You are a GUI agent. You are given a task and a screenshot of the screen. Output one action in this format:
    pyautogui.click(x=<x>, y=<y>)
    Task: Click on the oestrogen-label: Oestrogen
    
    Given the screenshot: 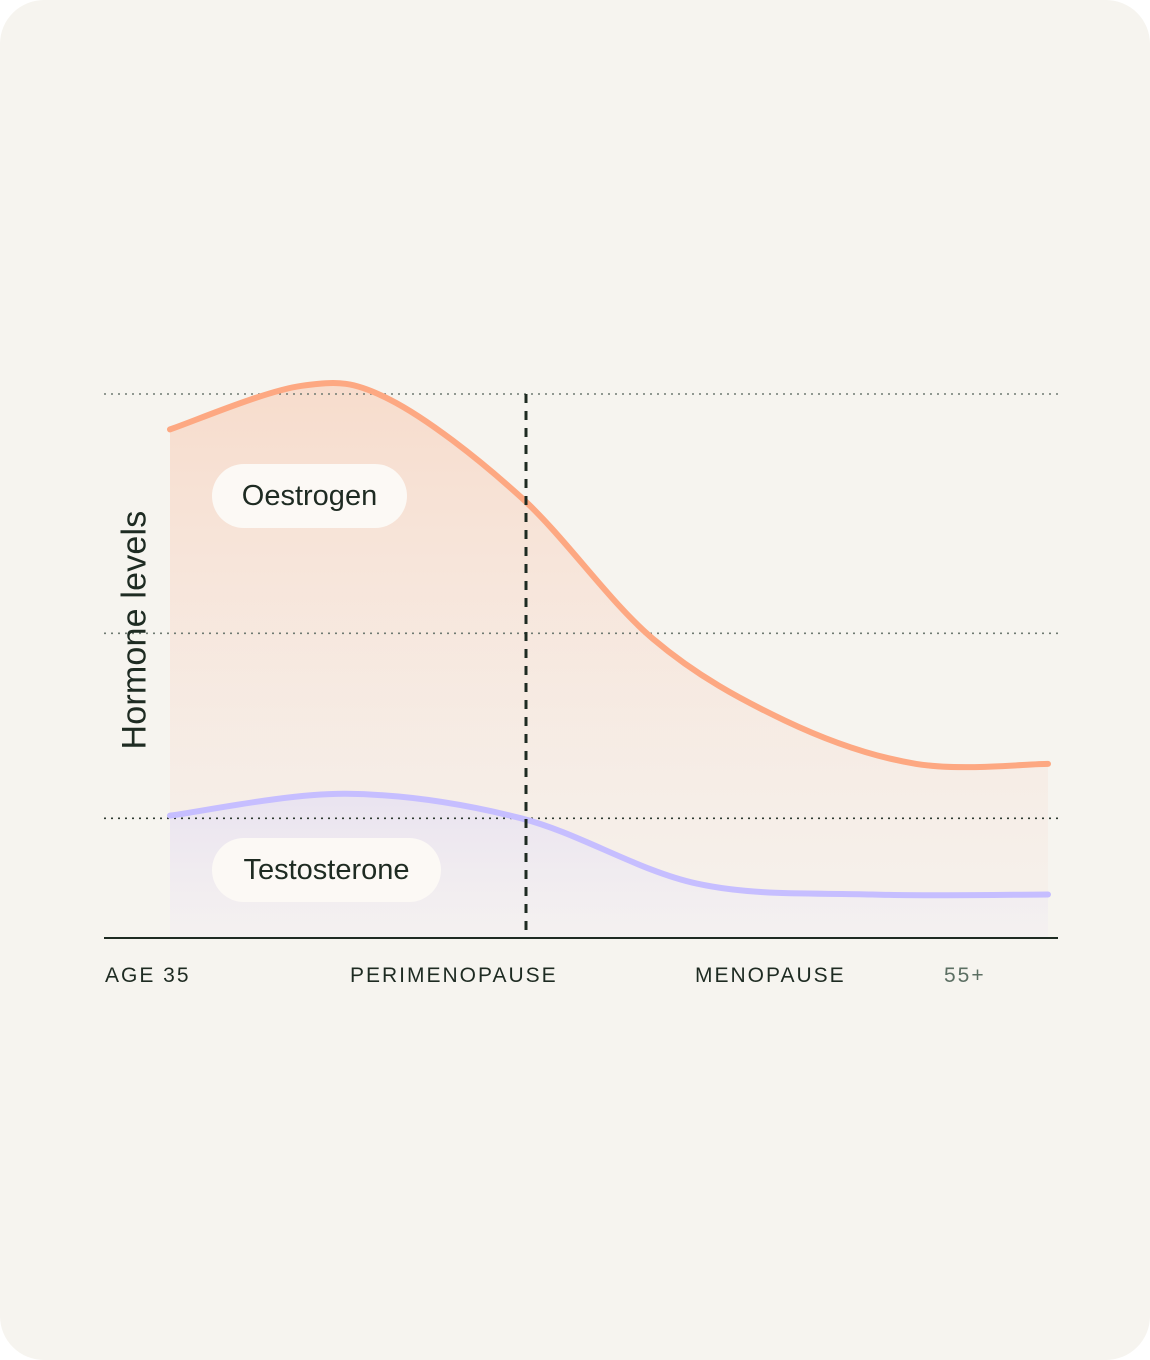 What is the action you would take?
    pyautogui.click(x=309, y=495)
    